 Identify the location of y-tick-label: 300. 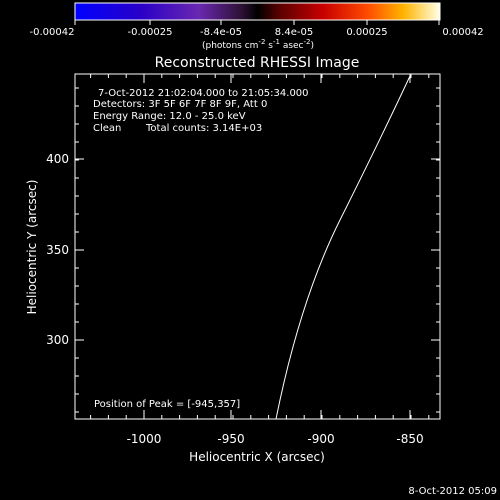
(57, 340).